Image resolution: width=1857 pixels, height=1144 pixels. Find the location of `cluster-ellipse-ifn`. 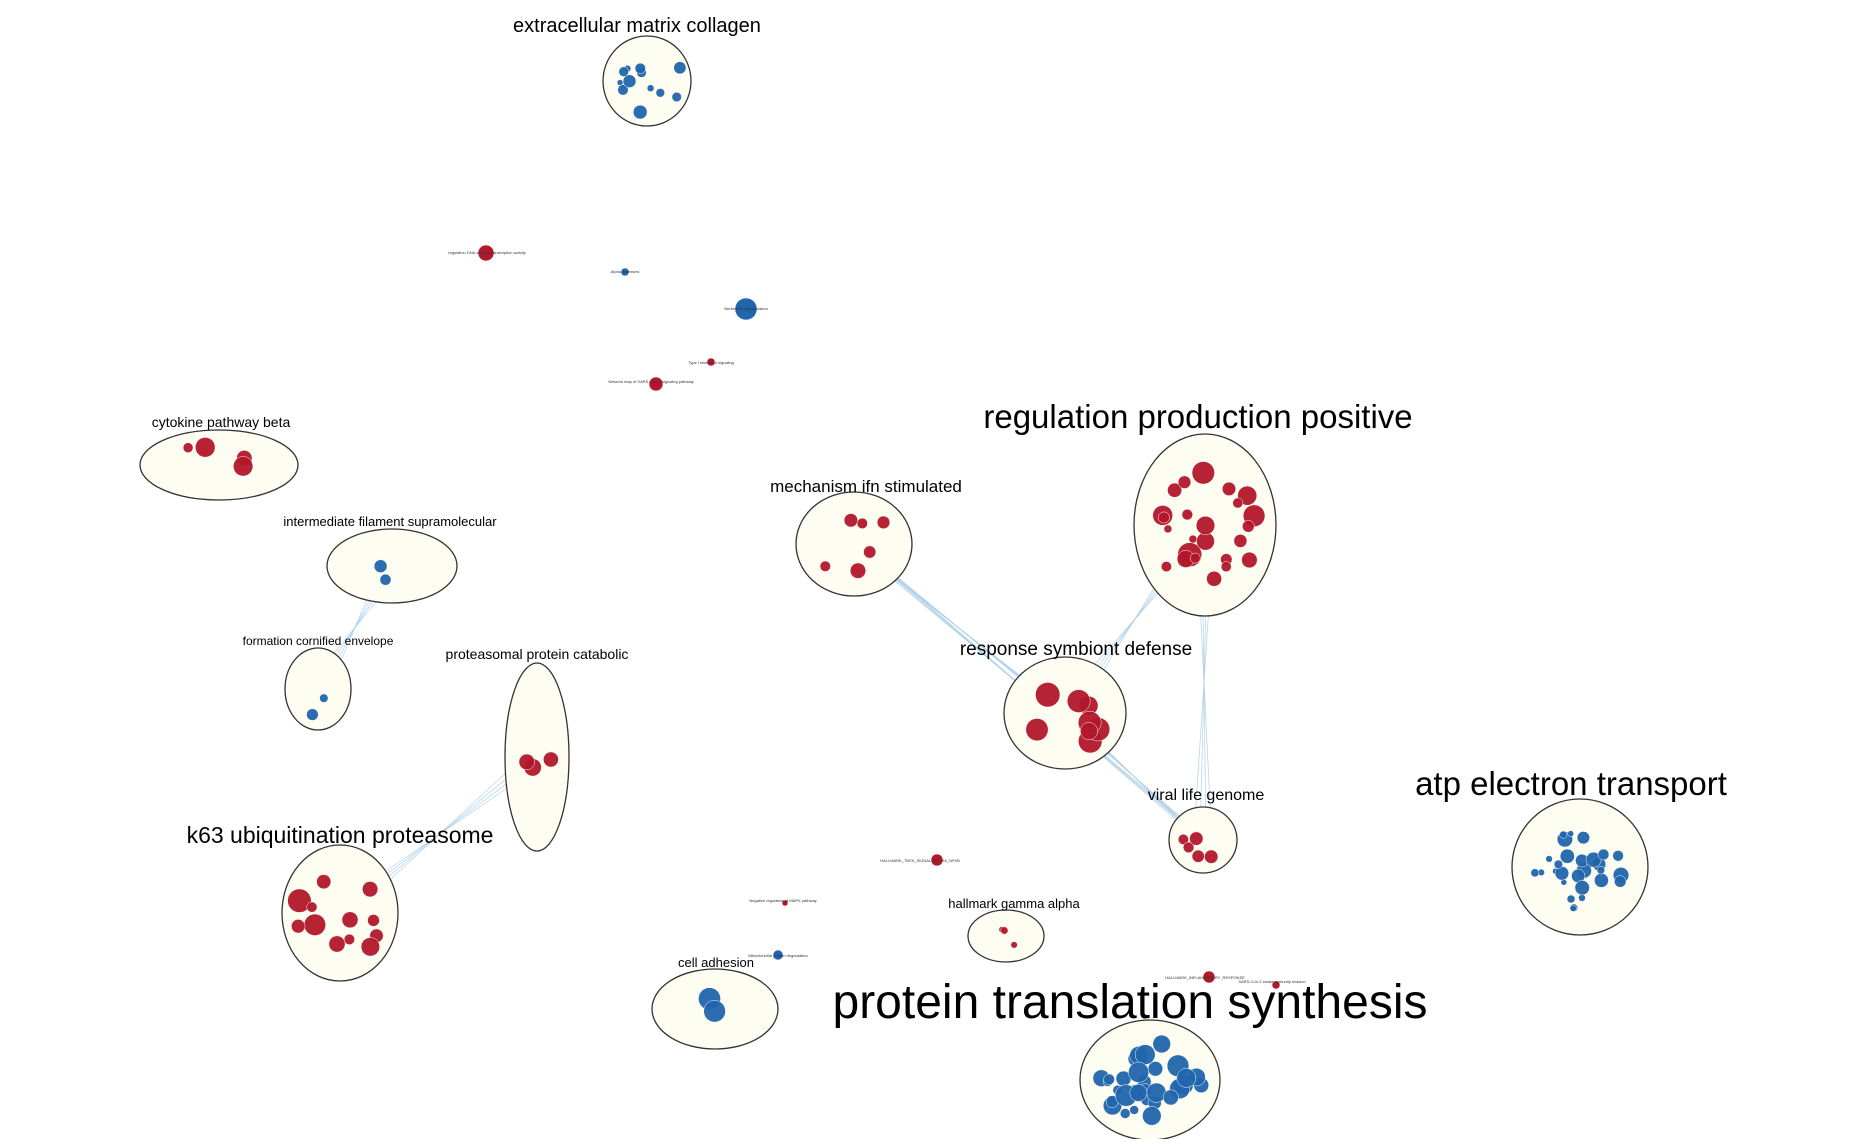

cluster-ellipse-ifn is located at coordinates (854, 544).